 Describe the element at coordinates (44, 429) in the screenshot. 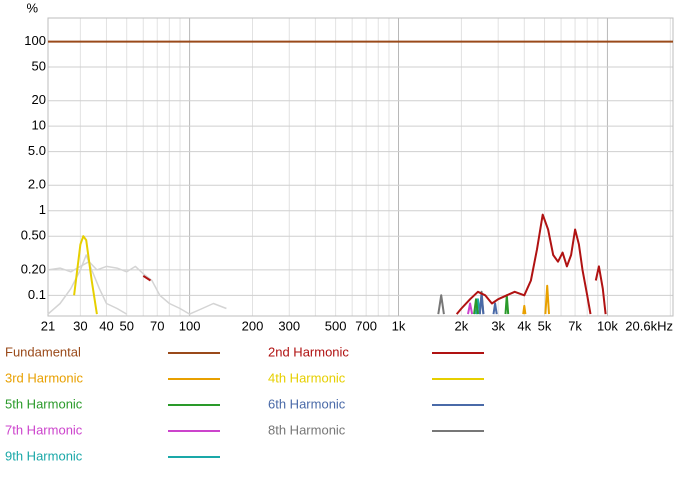

I see `legend-label: 7th Harmonic` at that location.